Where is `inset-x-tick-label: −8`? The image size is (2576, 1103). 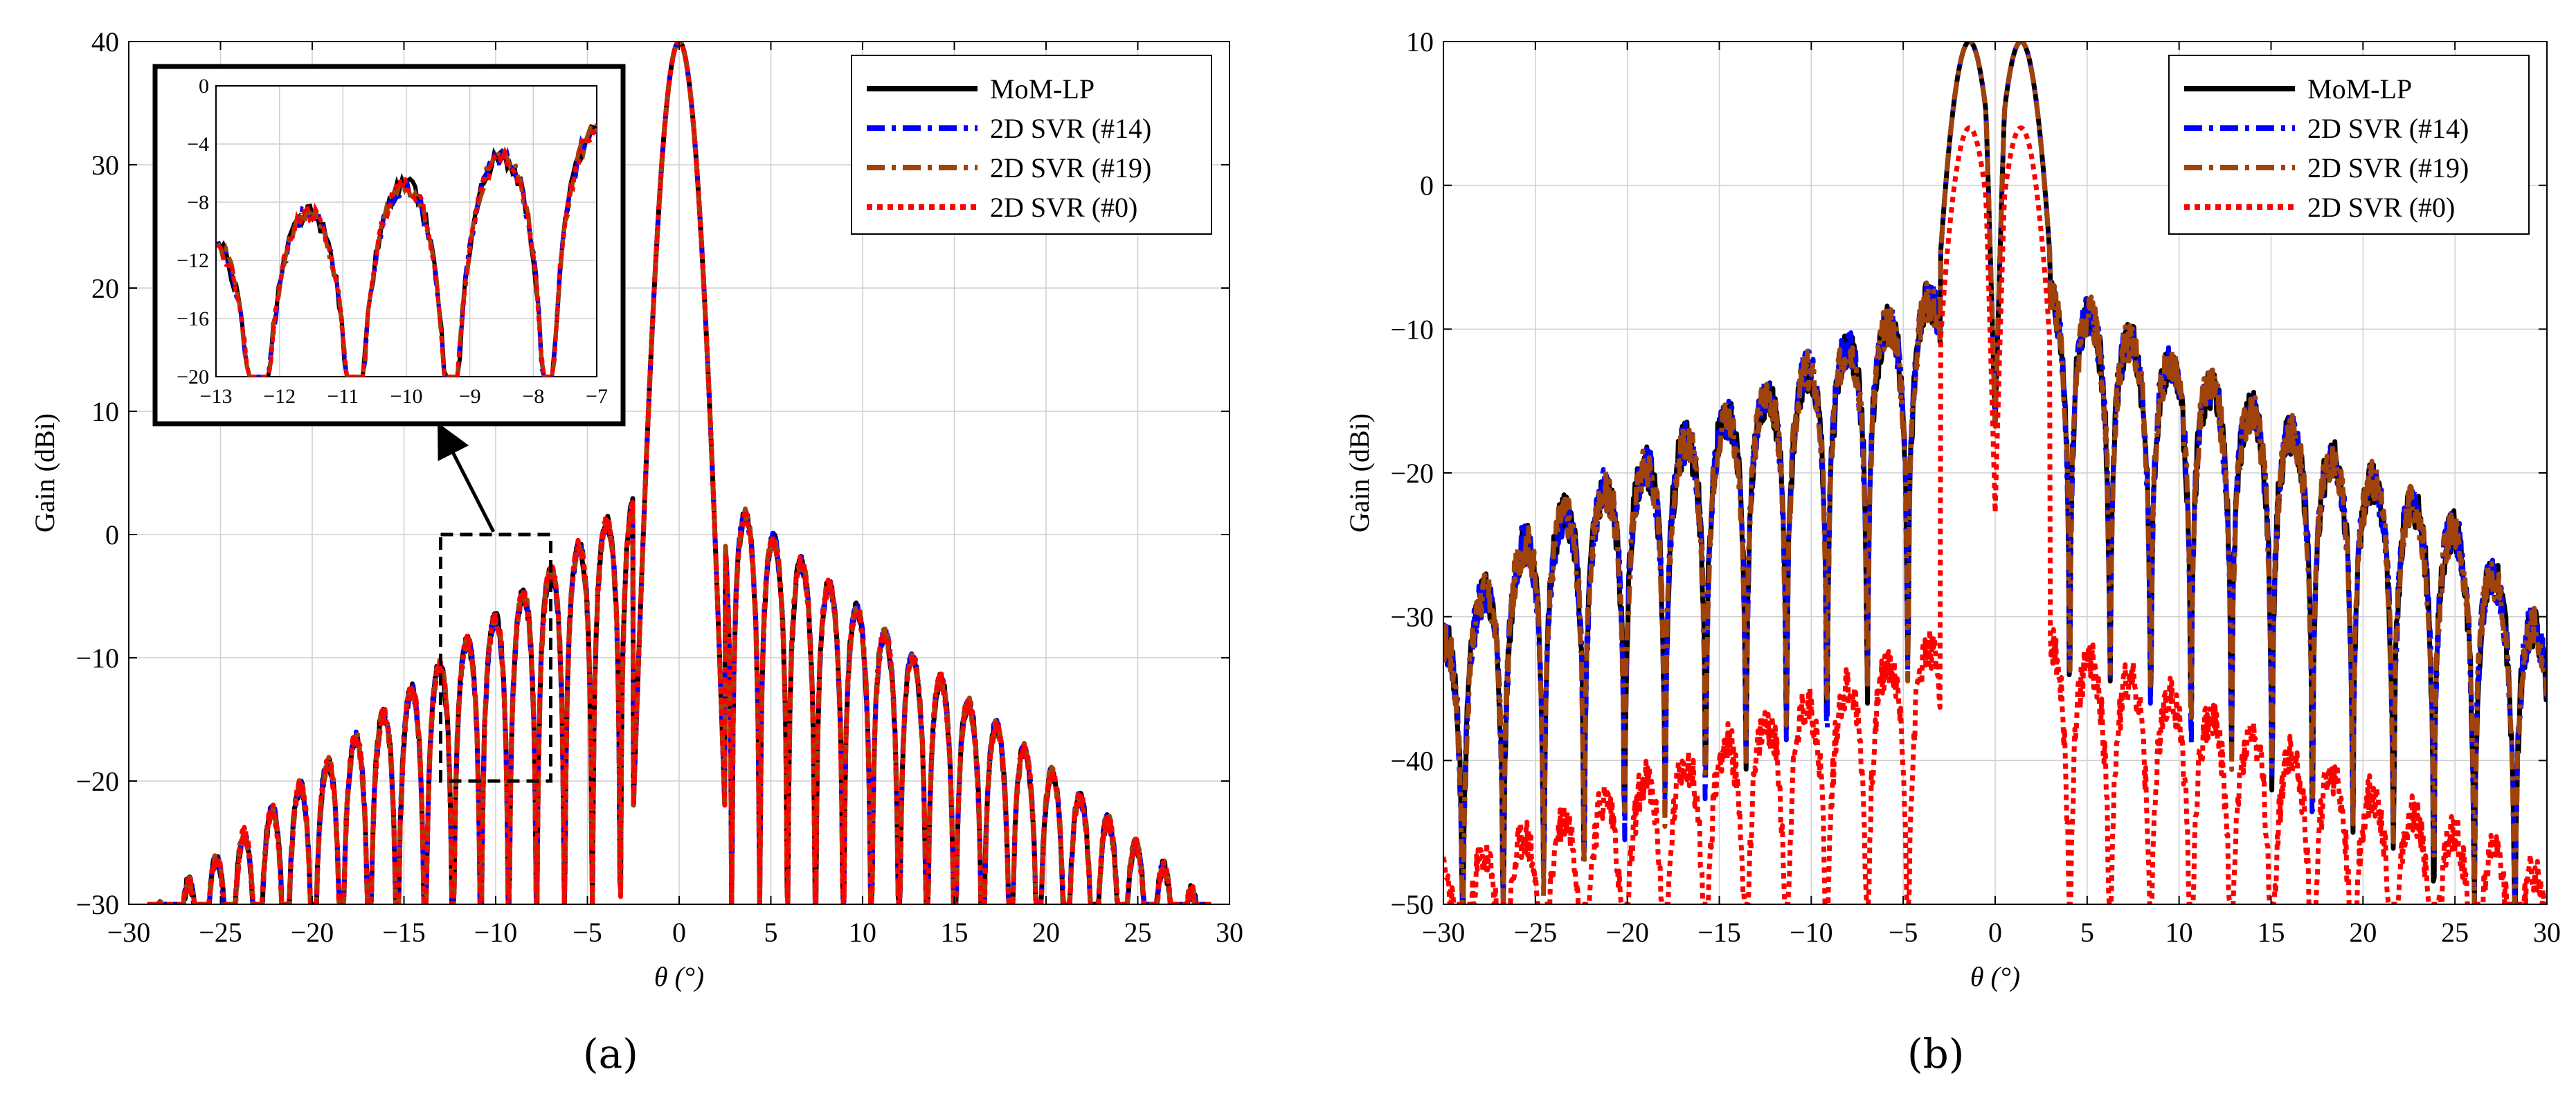 inset-x-tick-label: −8 is located at coordinates (533, 396).